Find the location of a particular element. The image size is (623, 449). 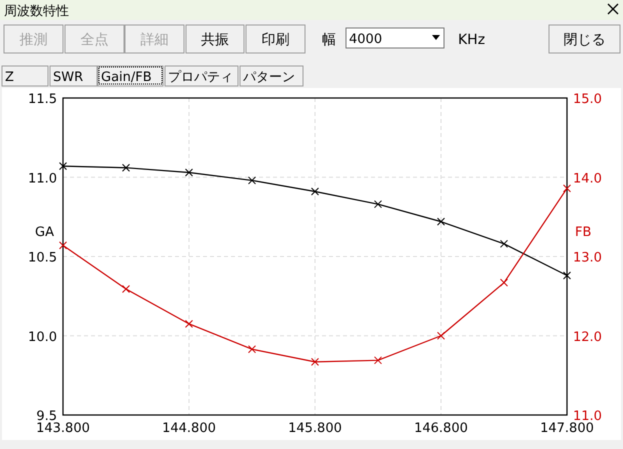

text: 印刷 is located at coordinates (276, 40).